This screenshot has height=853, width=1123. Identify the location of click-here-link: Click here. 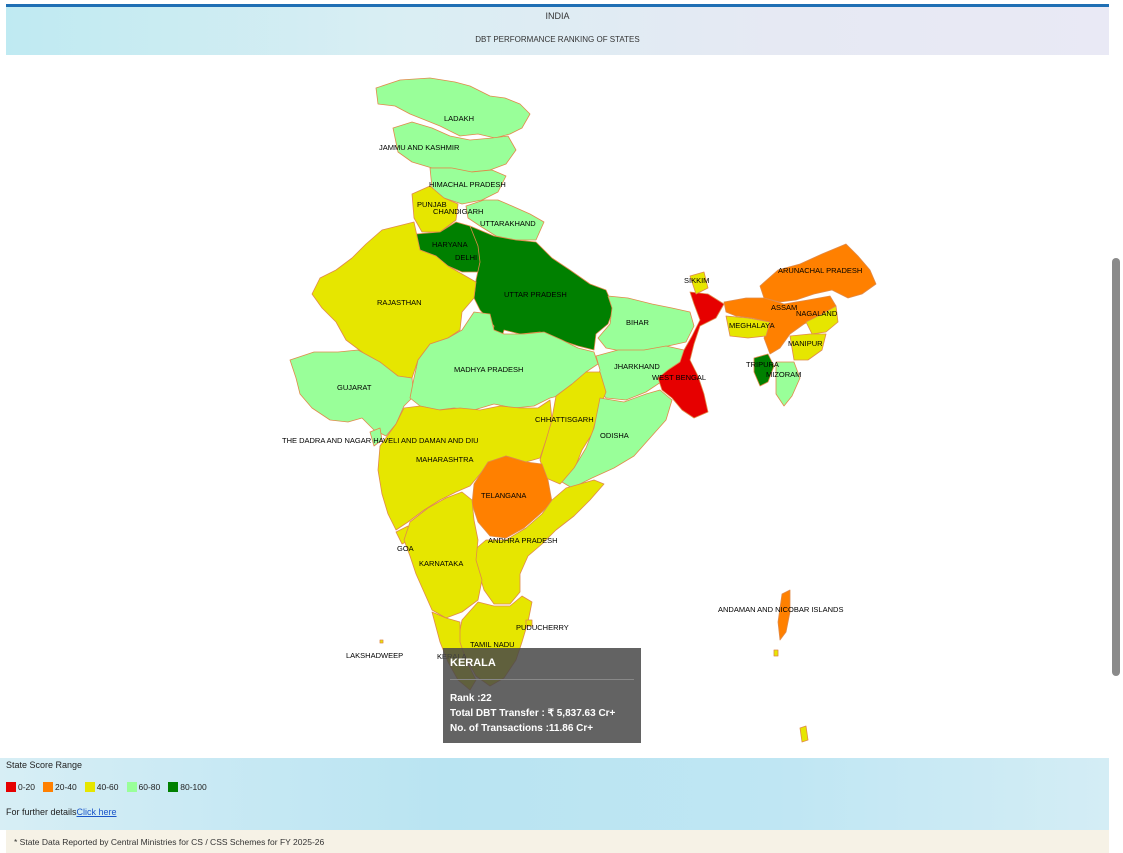
(96, 812).